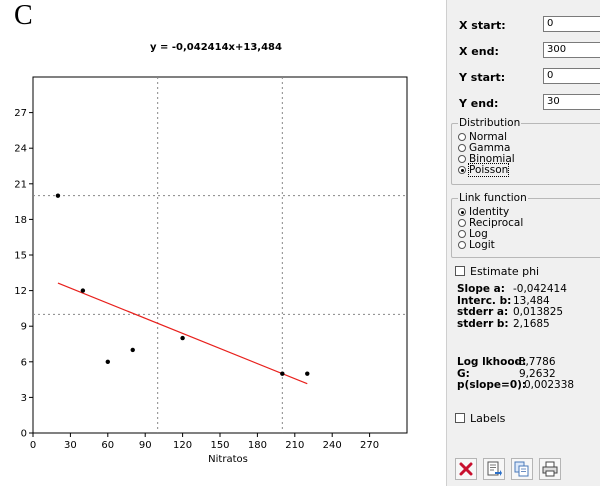 The width and height of the screenshot is (600, 486). What do you see at coordinates (483, 323) in the screenshot?
I see `stderr-b-label: stderr b:` at bounding box center [483, 323].